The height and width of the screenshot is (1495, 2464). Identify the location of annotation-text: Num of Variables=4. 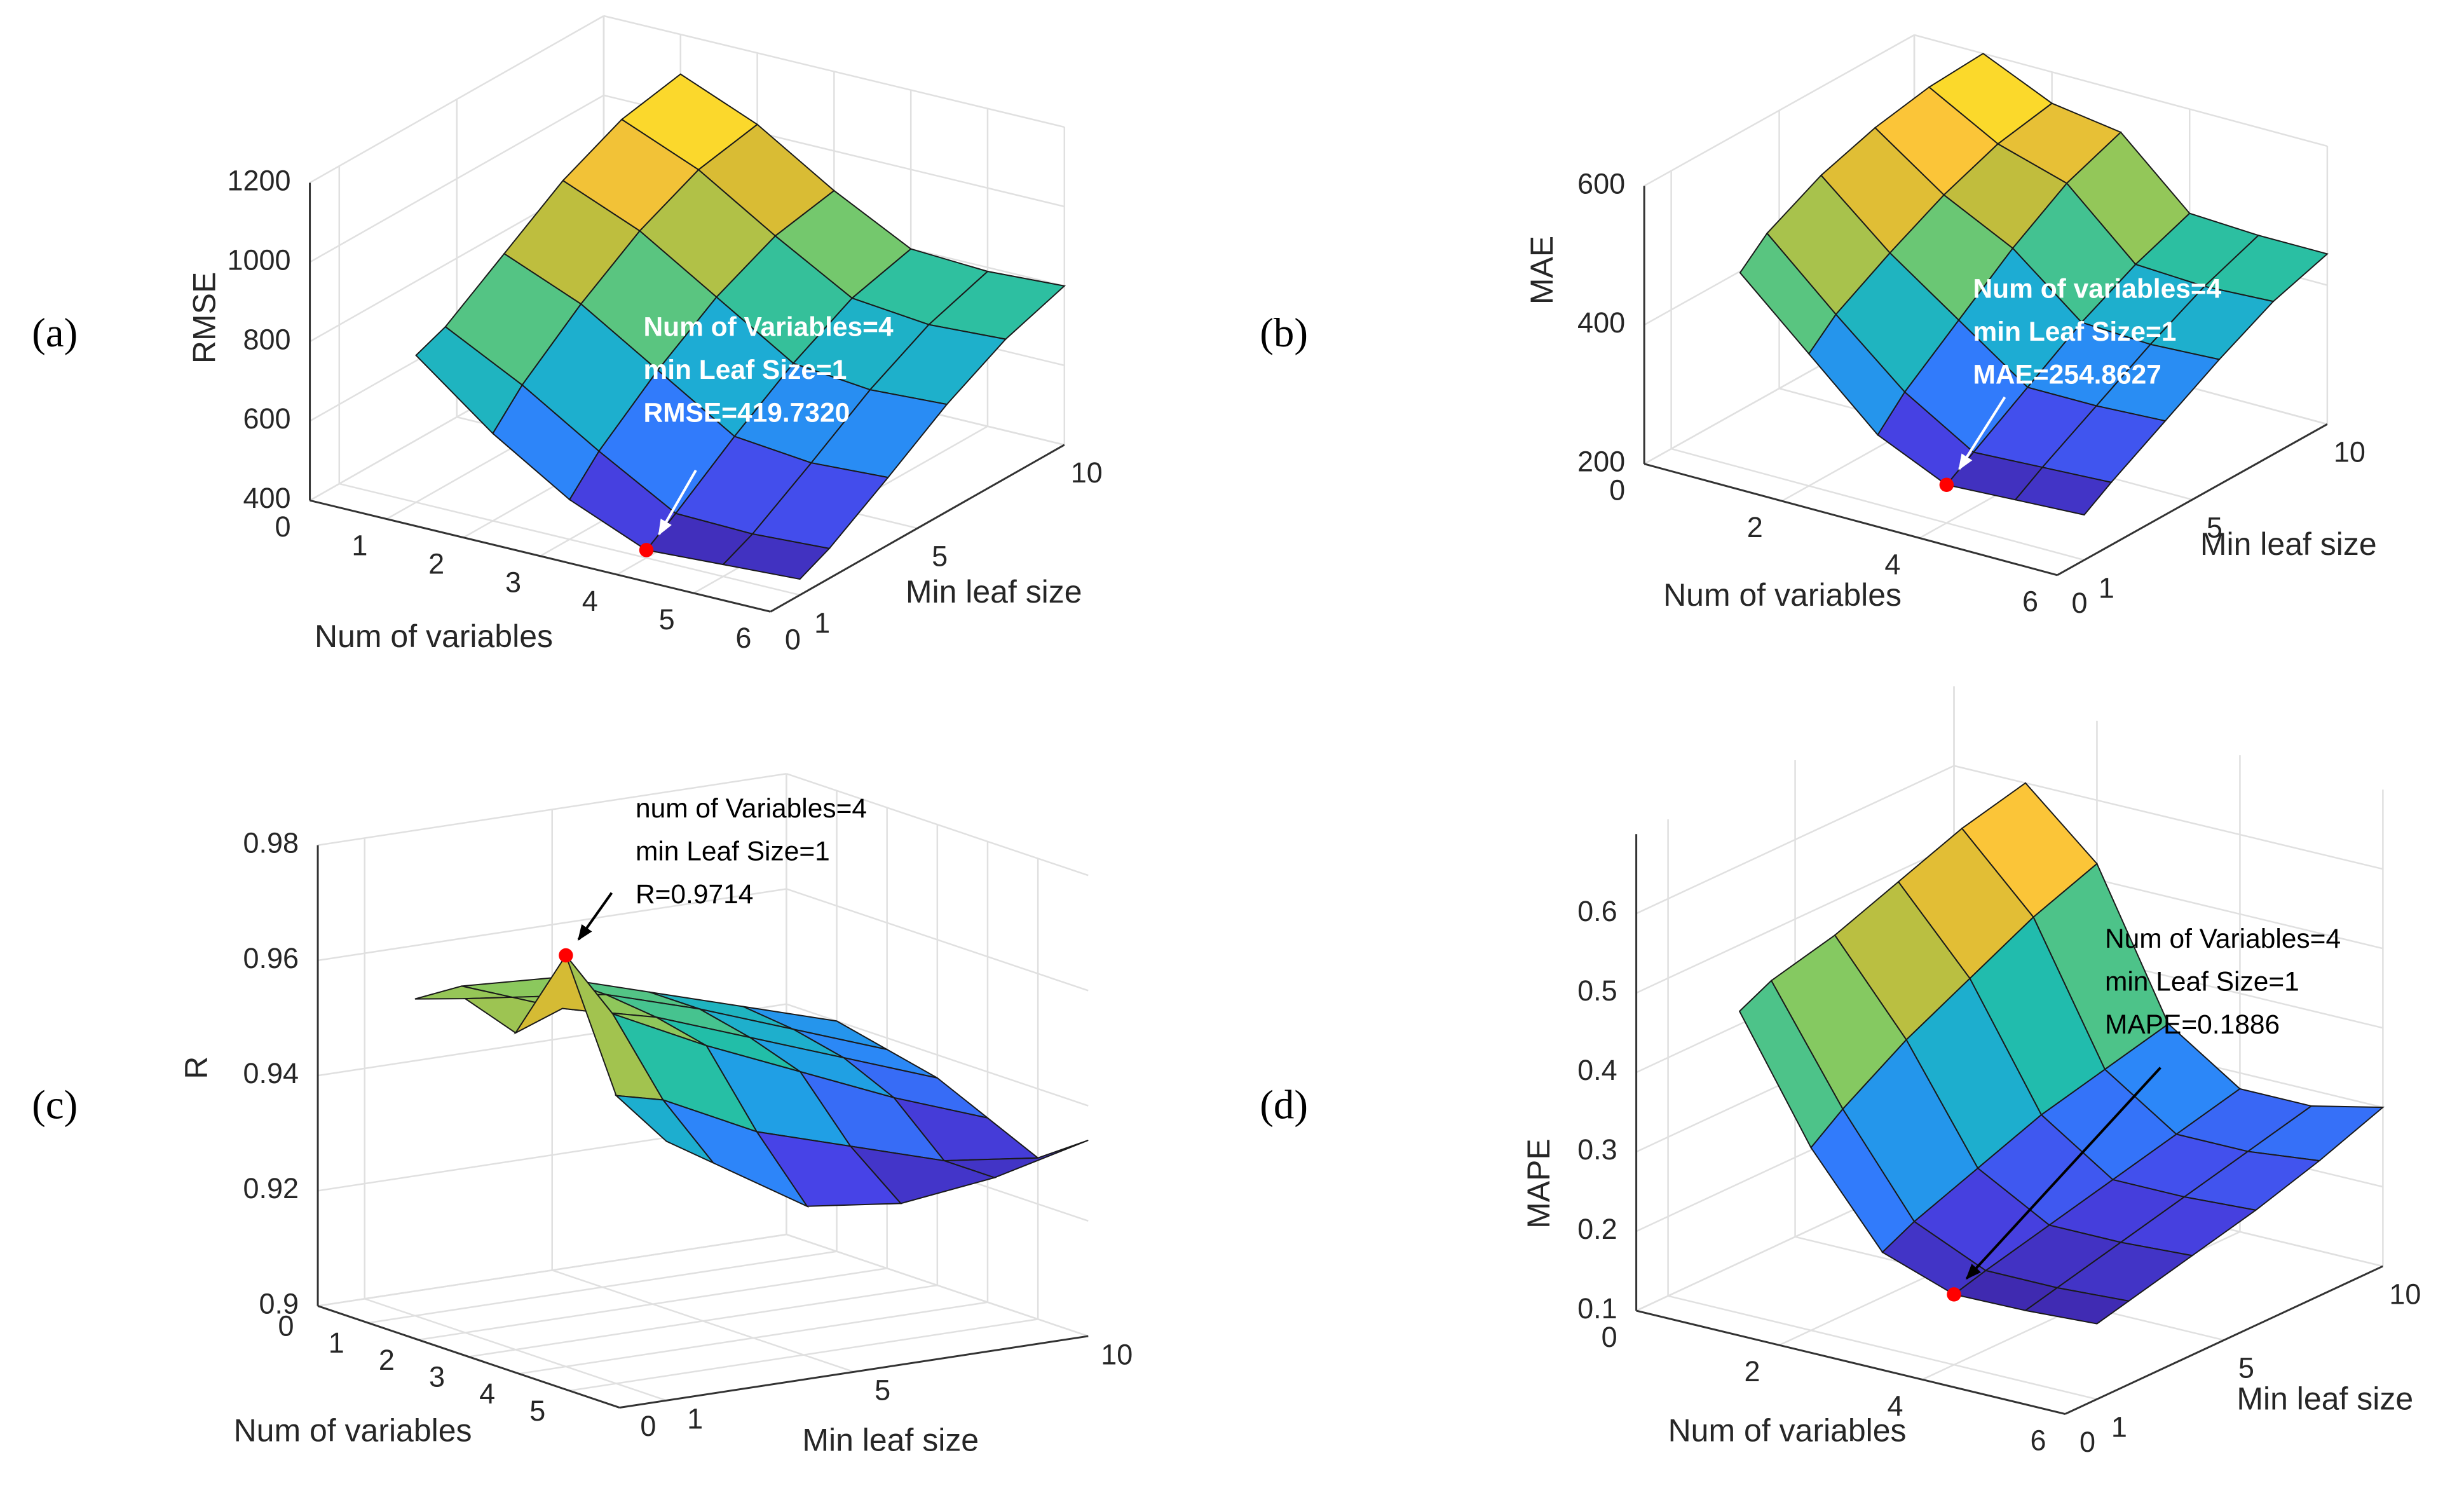
(2223, 939).